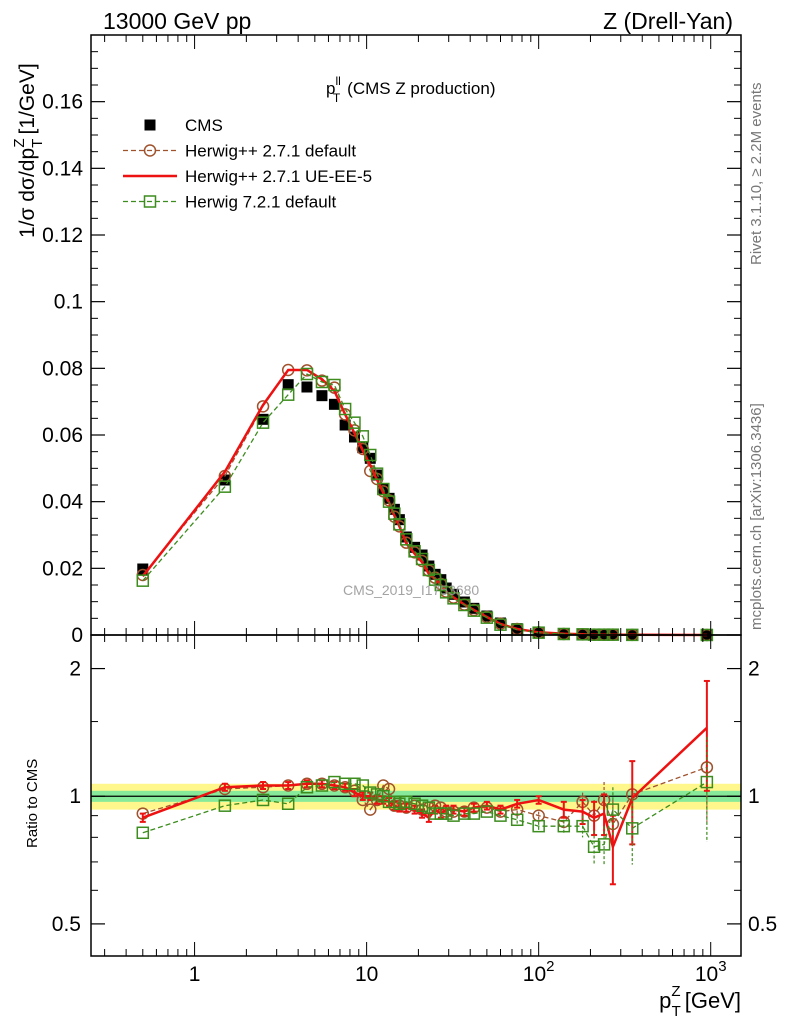  I want to click on main-ytick-label-3: 0.06, so click(62, 435).